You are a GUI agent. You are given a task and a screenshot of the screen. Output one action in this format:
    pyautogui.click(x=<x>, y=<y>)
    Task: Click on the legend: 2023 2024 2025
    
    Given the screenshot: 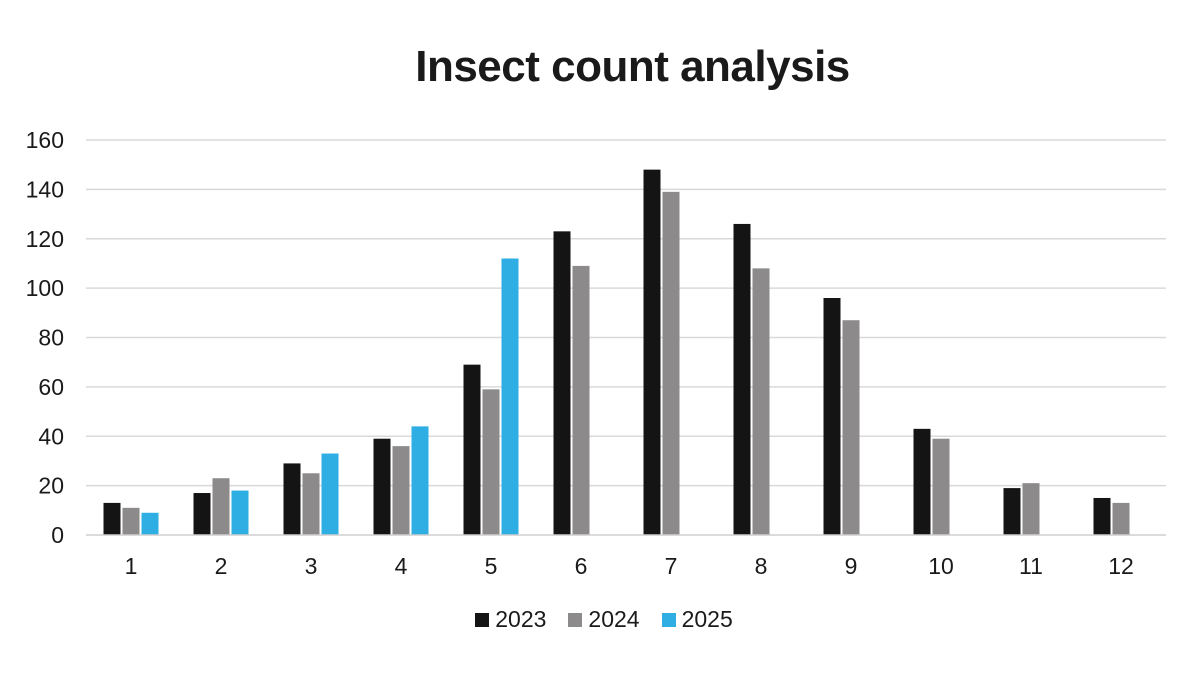 What is the action you would take?
    pyautogui.click(x=600, y=619)
    